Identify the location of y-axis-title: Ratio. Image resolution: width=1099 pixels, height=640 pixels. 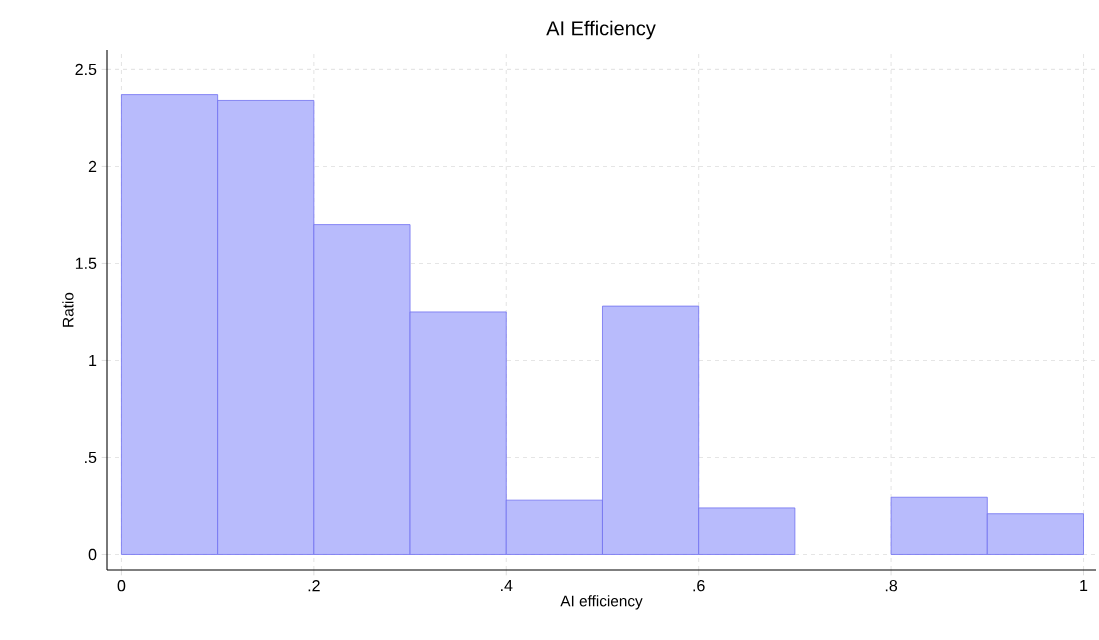
(68, 309).